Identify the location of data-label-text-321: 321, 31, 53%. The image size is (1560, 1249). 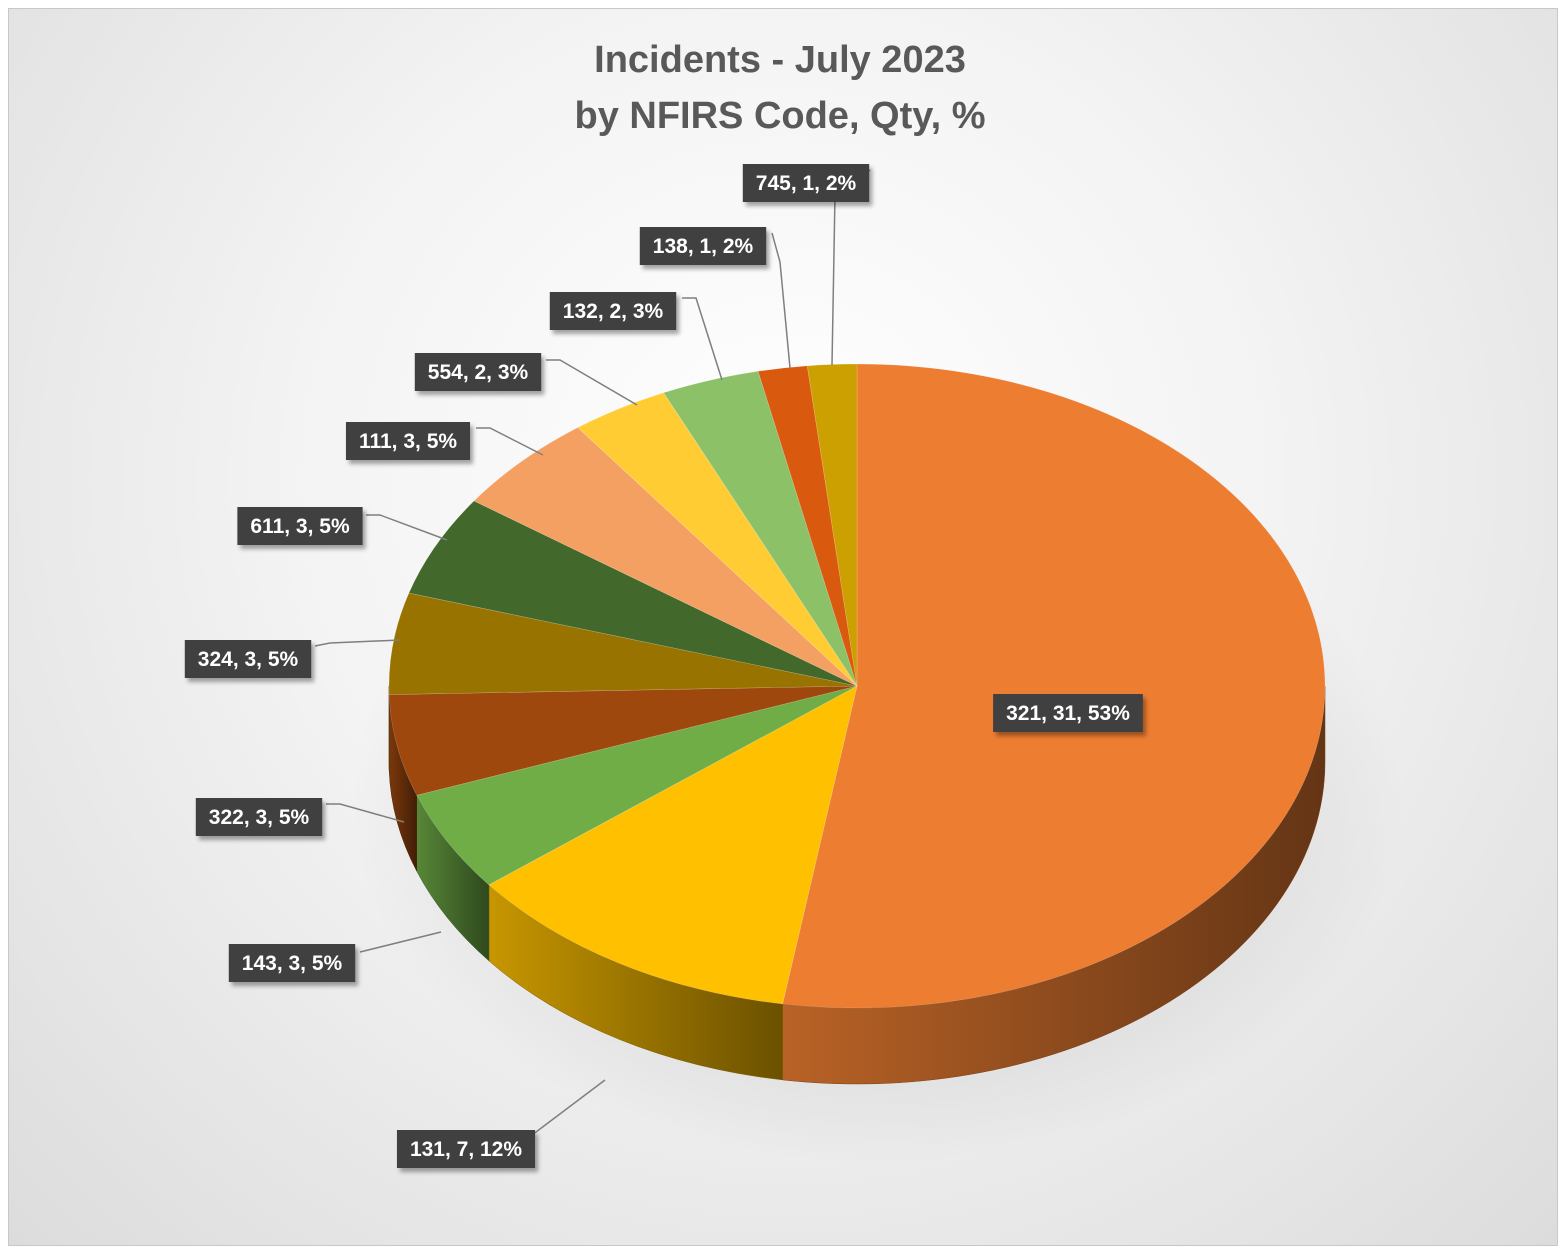
(1068, 713).